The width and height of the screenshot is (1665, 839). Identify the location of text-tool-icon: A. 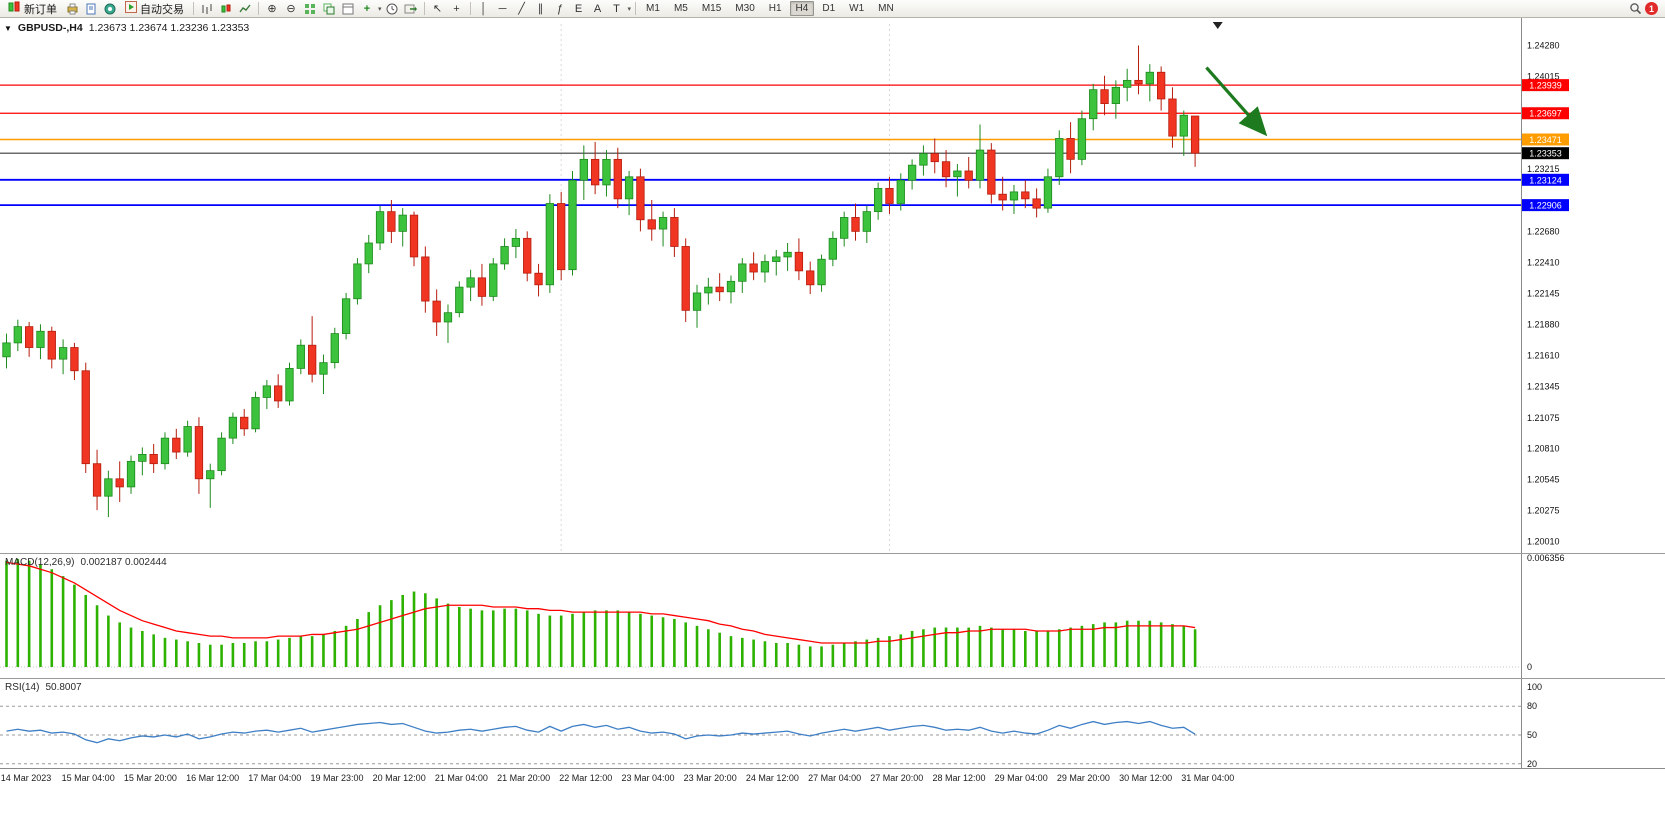
(597, 8).